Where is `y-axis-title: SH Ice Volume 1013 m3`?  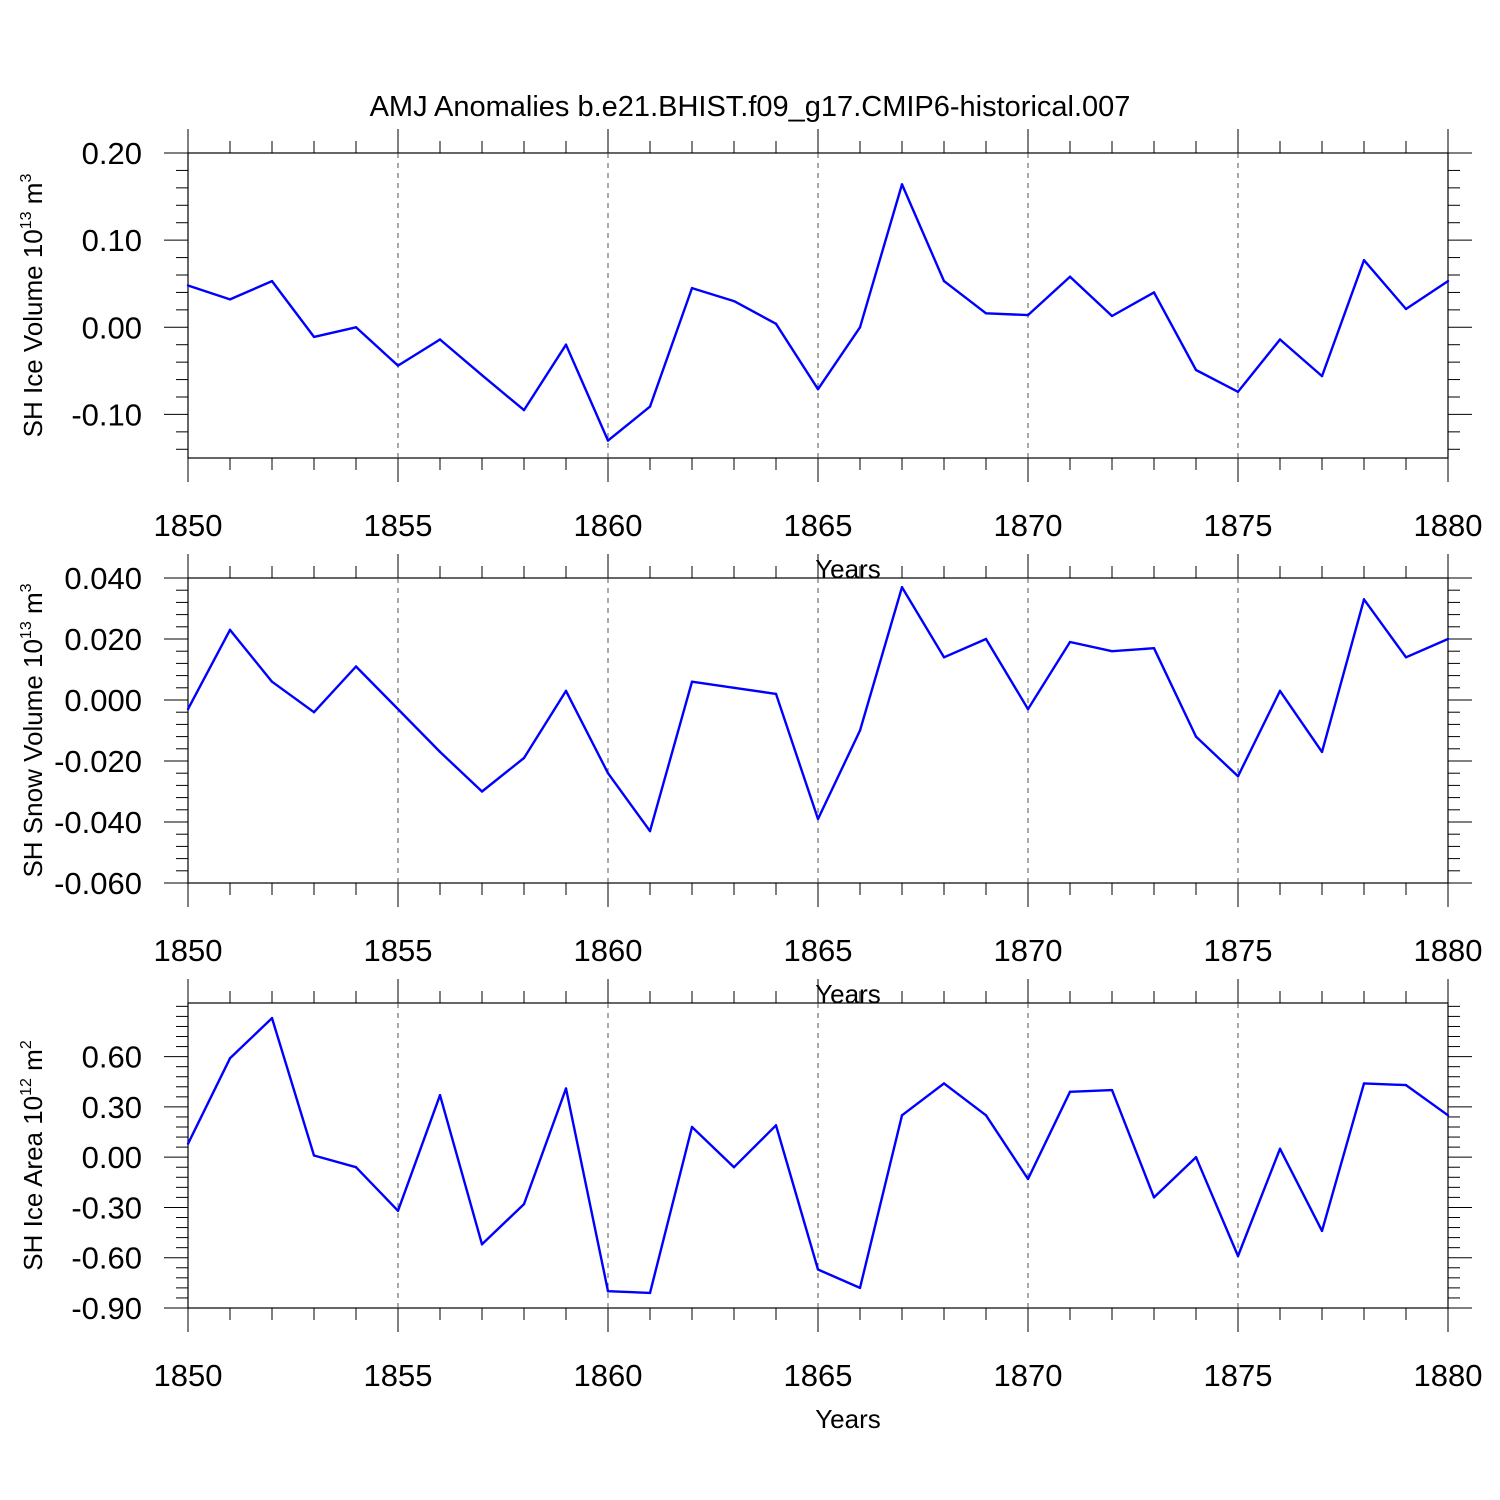 y-axis-title: SH Ice Volume 1013 m3 is located at coordinates (33, 306).